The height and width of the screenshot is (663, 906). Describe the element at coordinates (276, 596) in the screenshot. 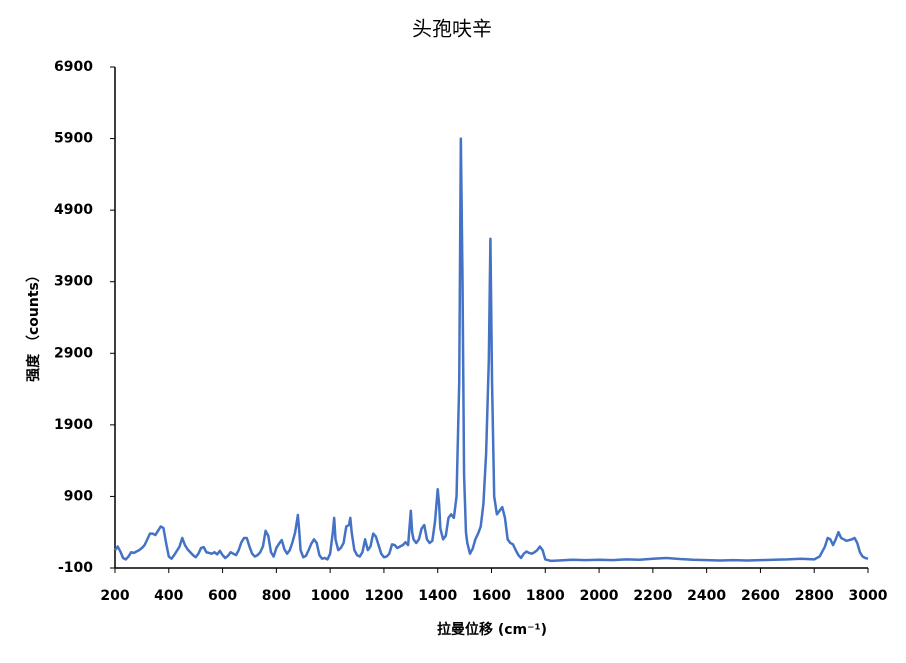

I see `x-tick-label: 800` at that location.